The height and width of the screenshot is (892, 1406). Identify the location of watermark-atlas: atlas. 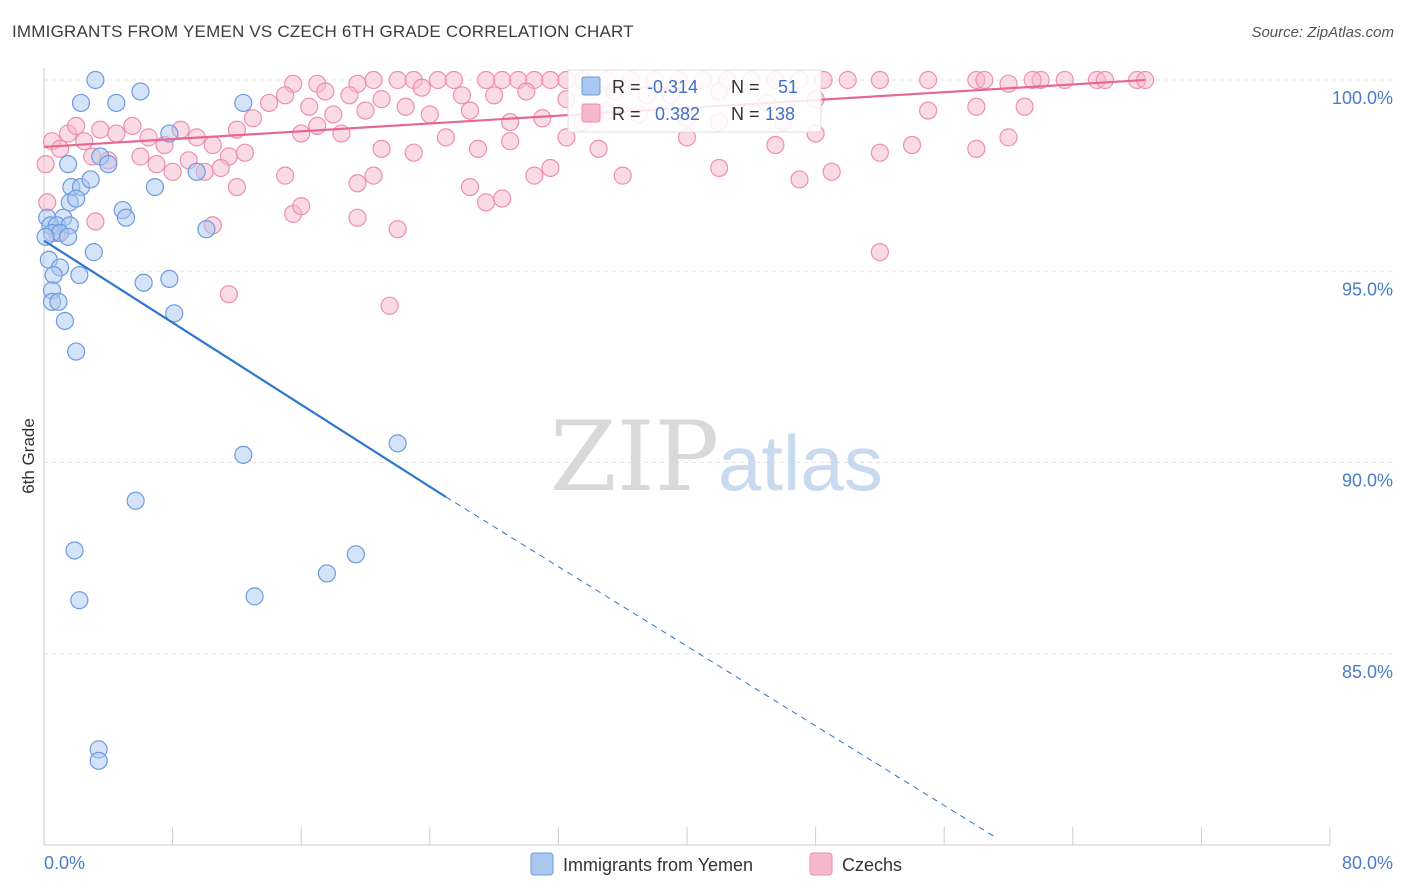
(800, 463).